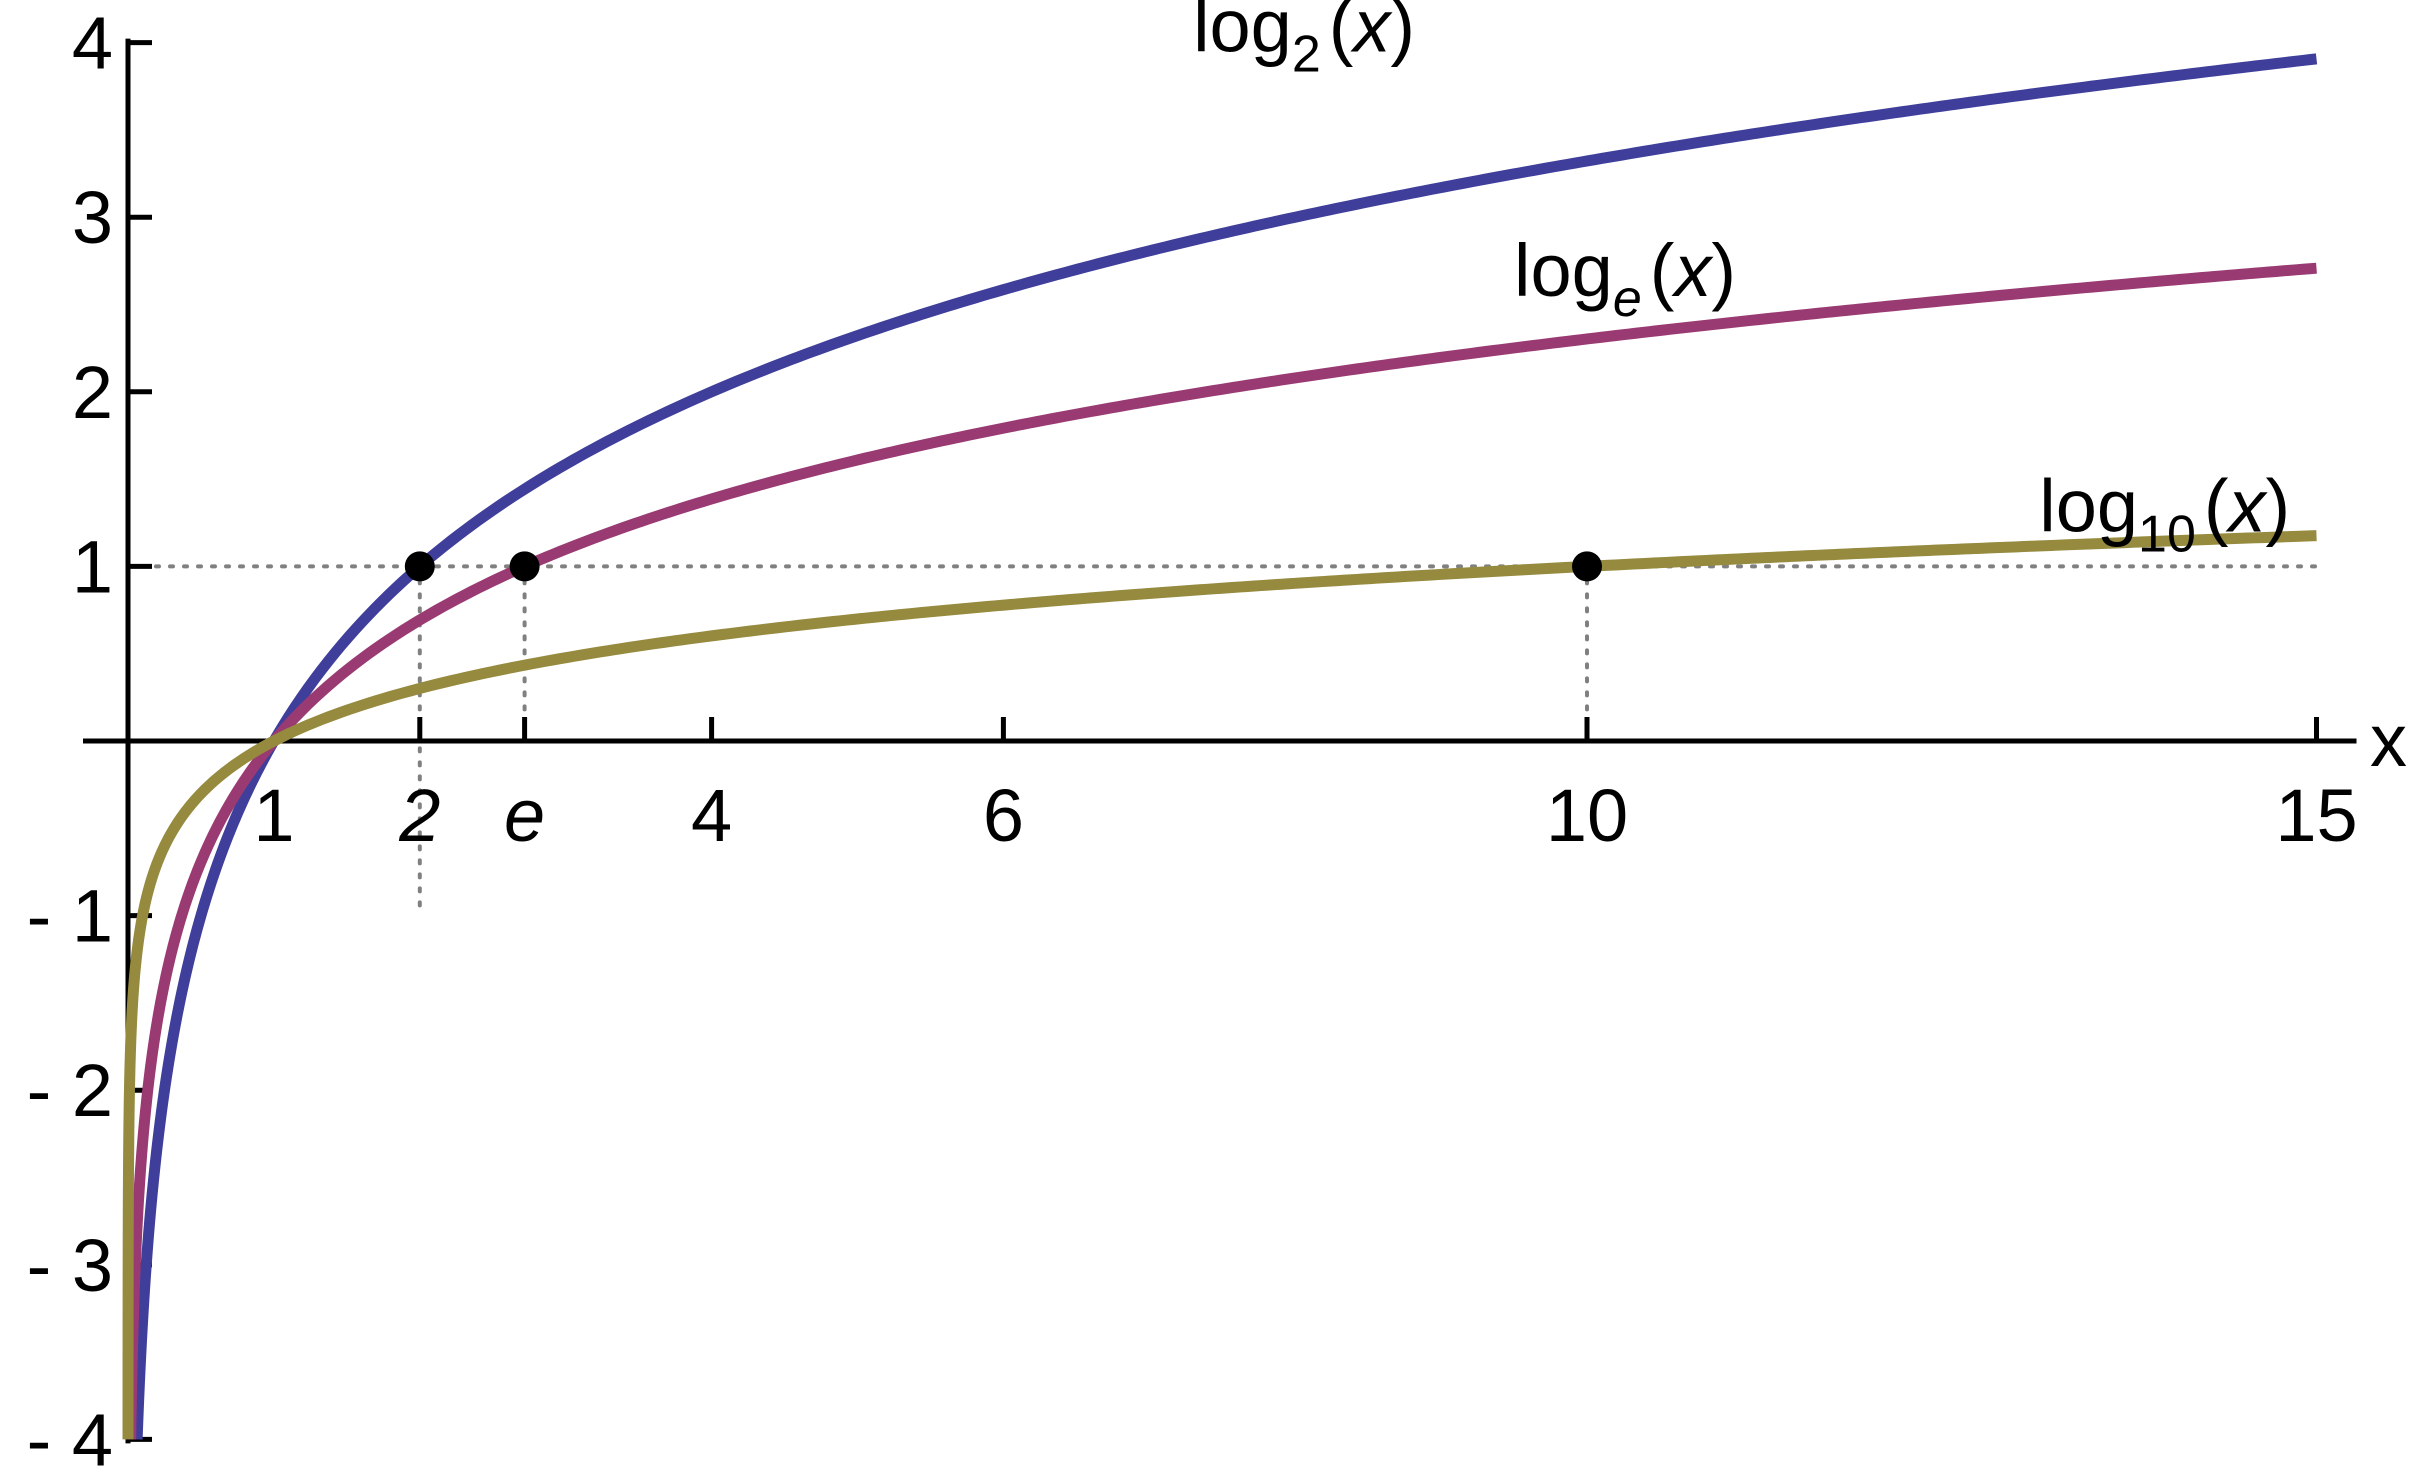 The image size is (2434, 1478). I want to click on highlight-points, so click(1003, 566).